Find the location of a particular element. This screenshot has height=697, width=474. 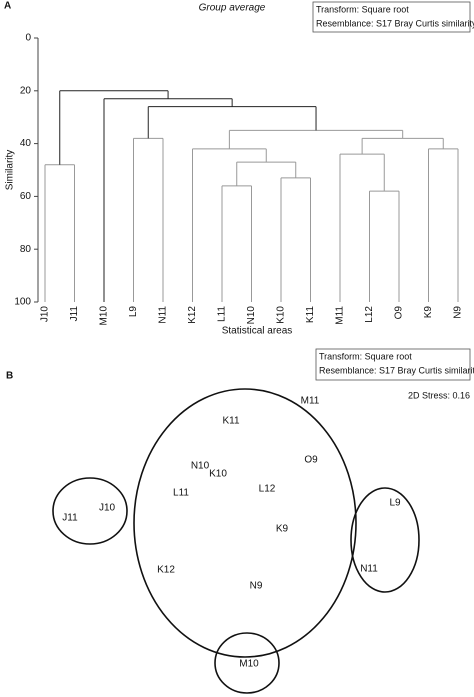

point-label: K11 is located at coordinates (230, 421).